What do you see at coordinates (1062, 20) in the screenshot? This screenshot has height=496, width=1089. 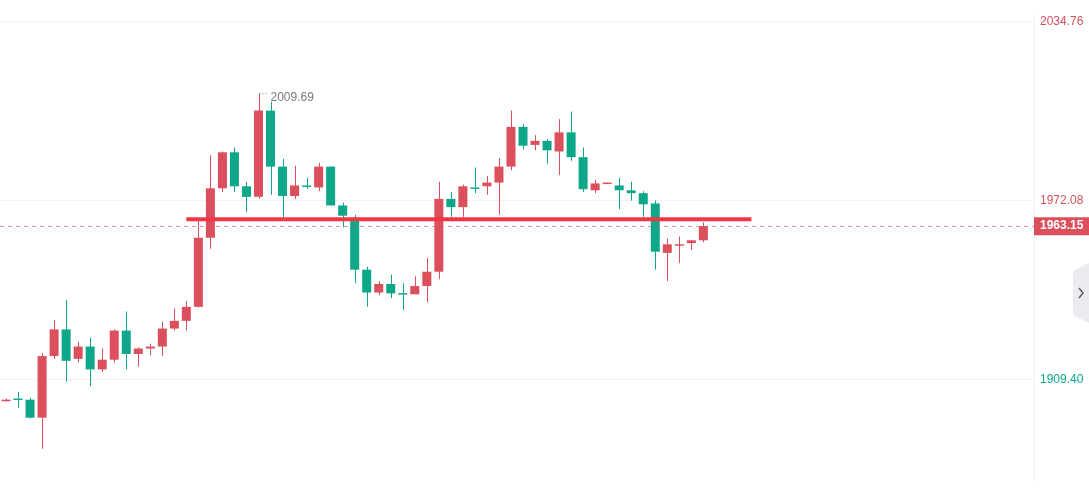 I see `y-tick-label: 2034.76` at bounding box center [1062, 20].